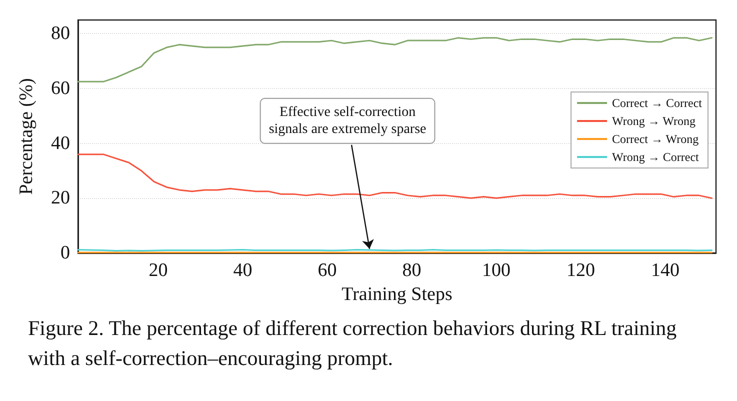 The width and height of the screenshot is (737, 401). What do you see at coordinates (347, 120) in the screenshot?
I see `annotation: Effective self-correction signals are extremely sparse` at bounding box center [347, 120].